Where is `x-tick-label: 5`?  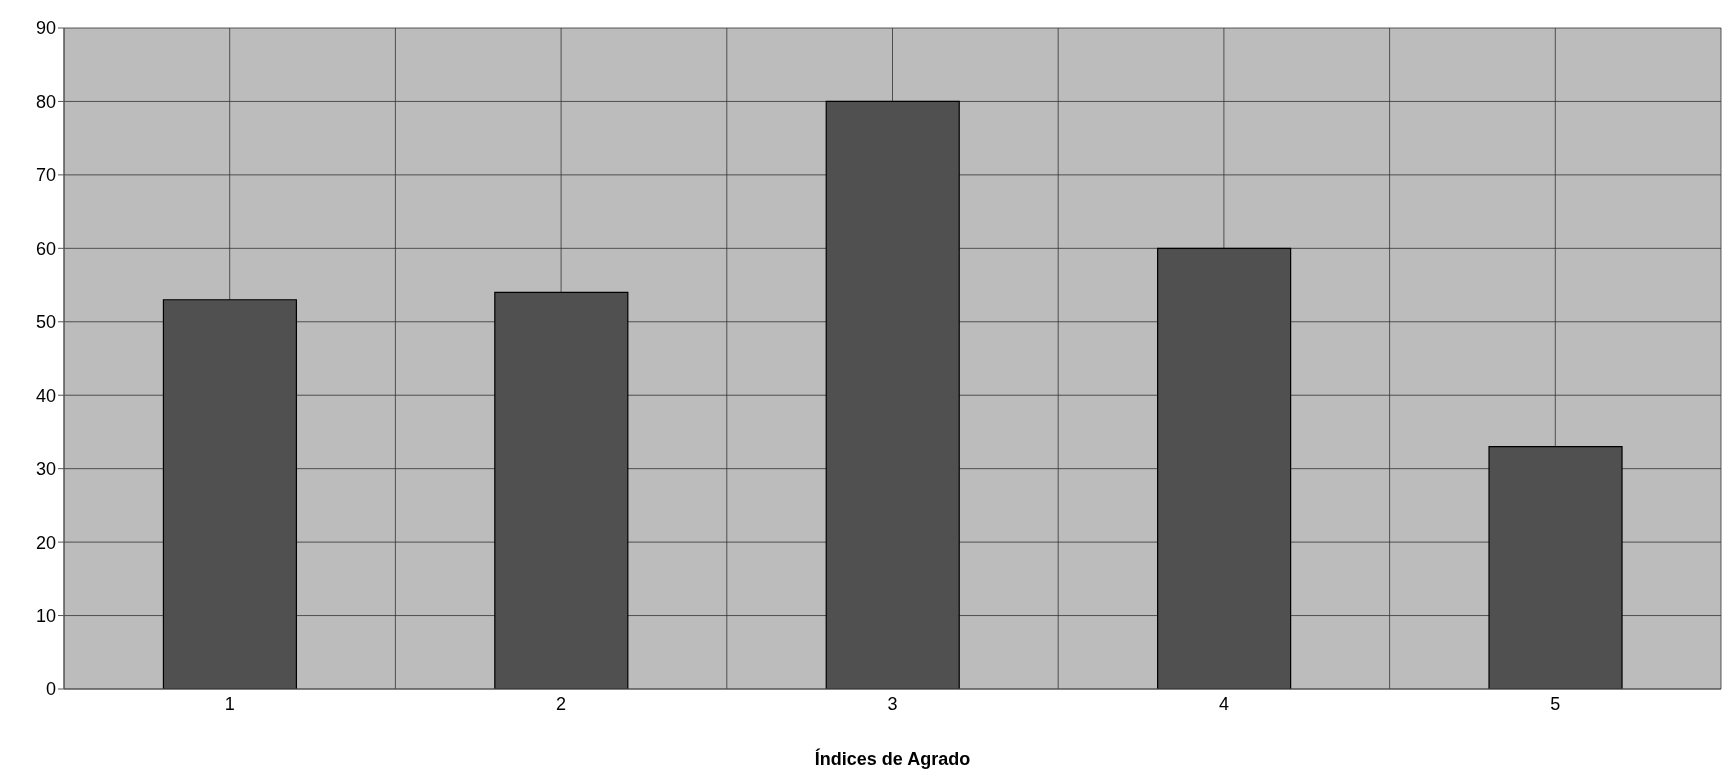
x-tick-label: 5 is located at coordinates (1555, 703).